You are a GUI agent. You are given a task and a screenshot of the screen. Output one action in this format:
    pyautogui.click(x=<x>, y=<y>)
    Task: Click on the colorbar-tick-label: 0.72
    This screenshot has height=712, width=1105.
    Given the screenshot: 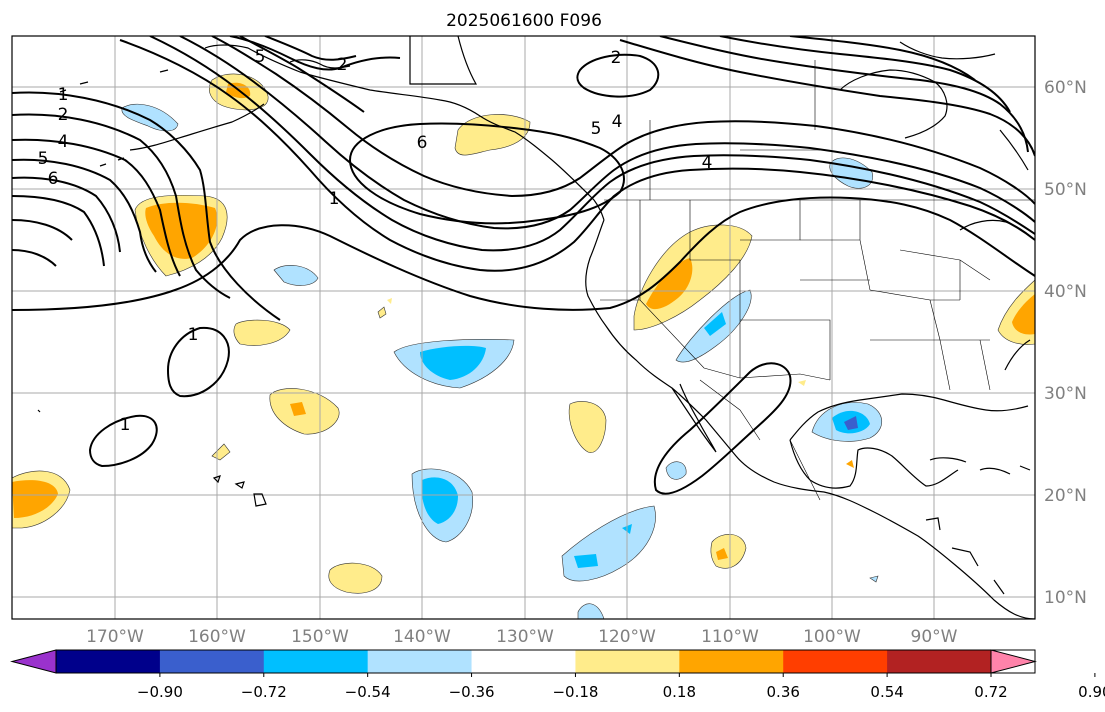 What is the action you would take?
    pyautogui.click(x=990, y=692)
    